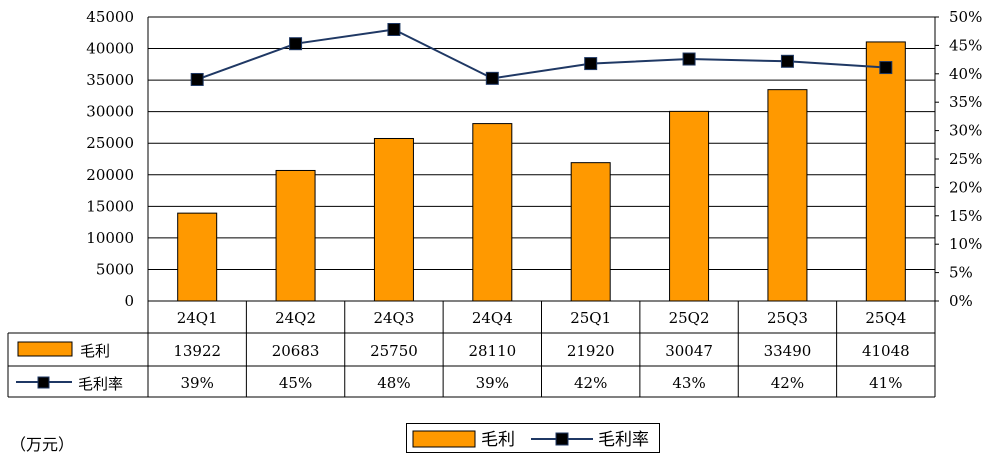 This screenshot has width=986, height=474. Describe the element at coordinates (689, 351) in the screenshot. I see `gross-profit-value: 30047` at that location.